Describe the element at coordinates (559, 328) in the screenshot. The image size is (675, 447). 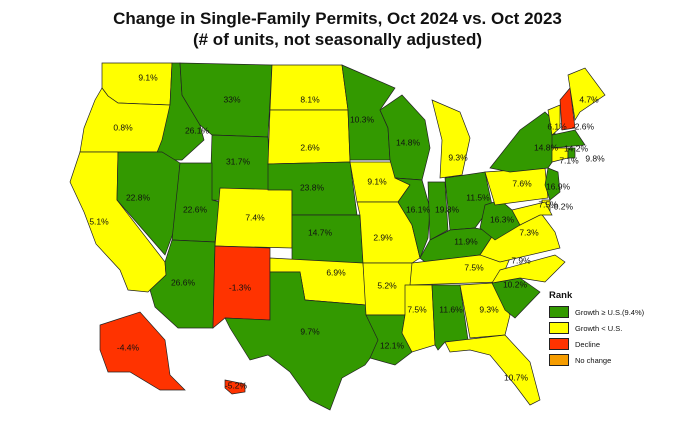
I see `legend-swatch-growth-below` at that location.